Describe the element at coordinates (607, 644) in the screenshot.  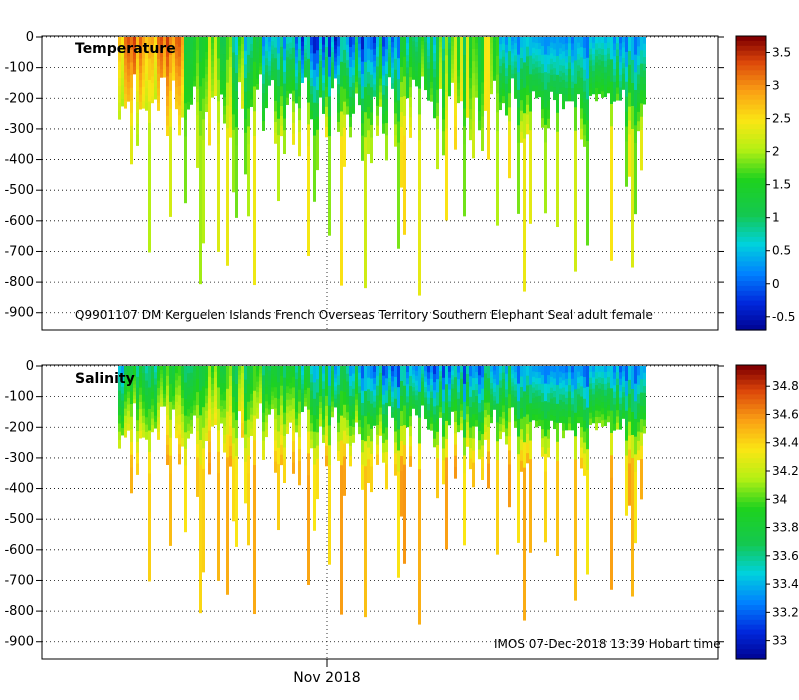
I see `timestamp-annotation: IMOS 07-Dec-2018 13:39 Hobart time` at that location.